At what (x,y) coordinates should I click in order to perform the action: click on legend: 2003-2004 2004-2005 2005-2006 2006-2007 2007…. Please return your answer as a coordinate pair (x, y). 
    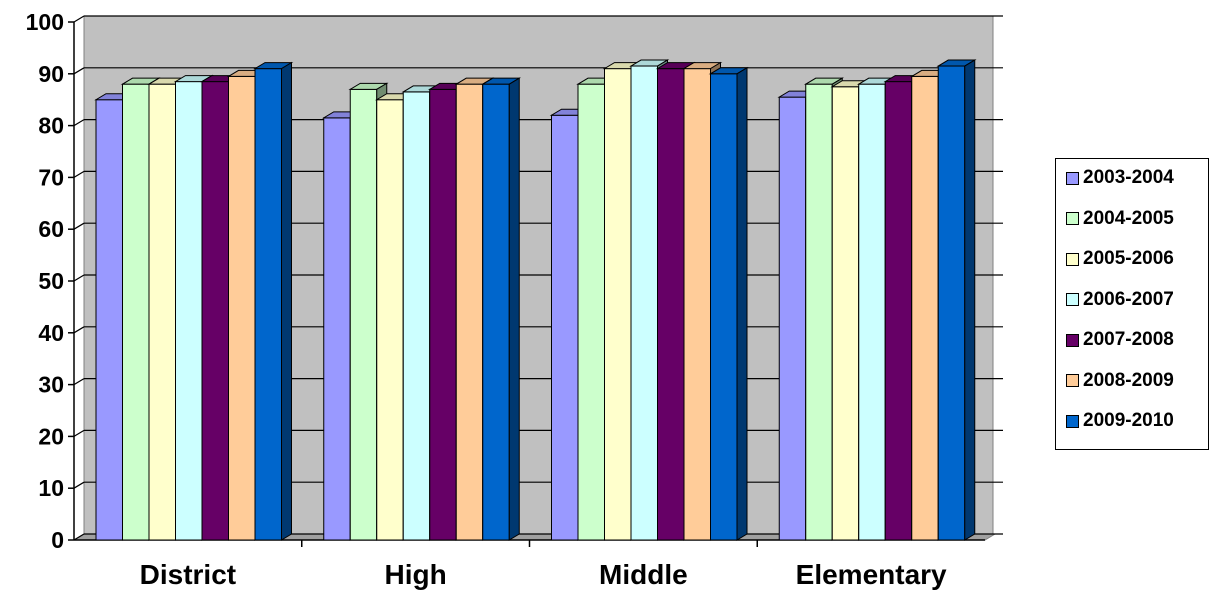
    Looking at the image, I should click on (1132, 304).